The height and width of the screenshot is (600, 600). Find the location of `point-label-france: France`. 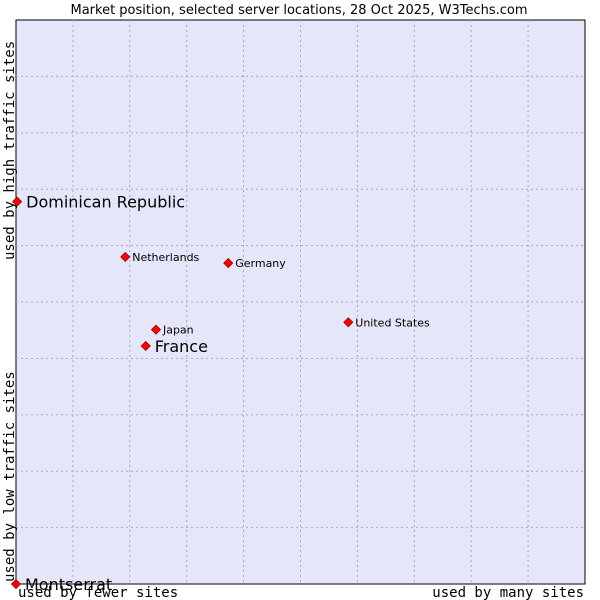

point-label-france: France is located at coordinates (181, 346).